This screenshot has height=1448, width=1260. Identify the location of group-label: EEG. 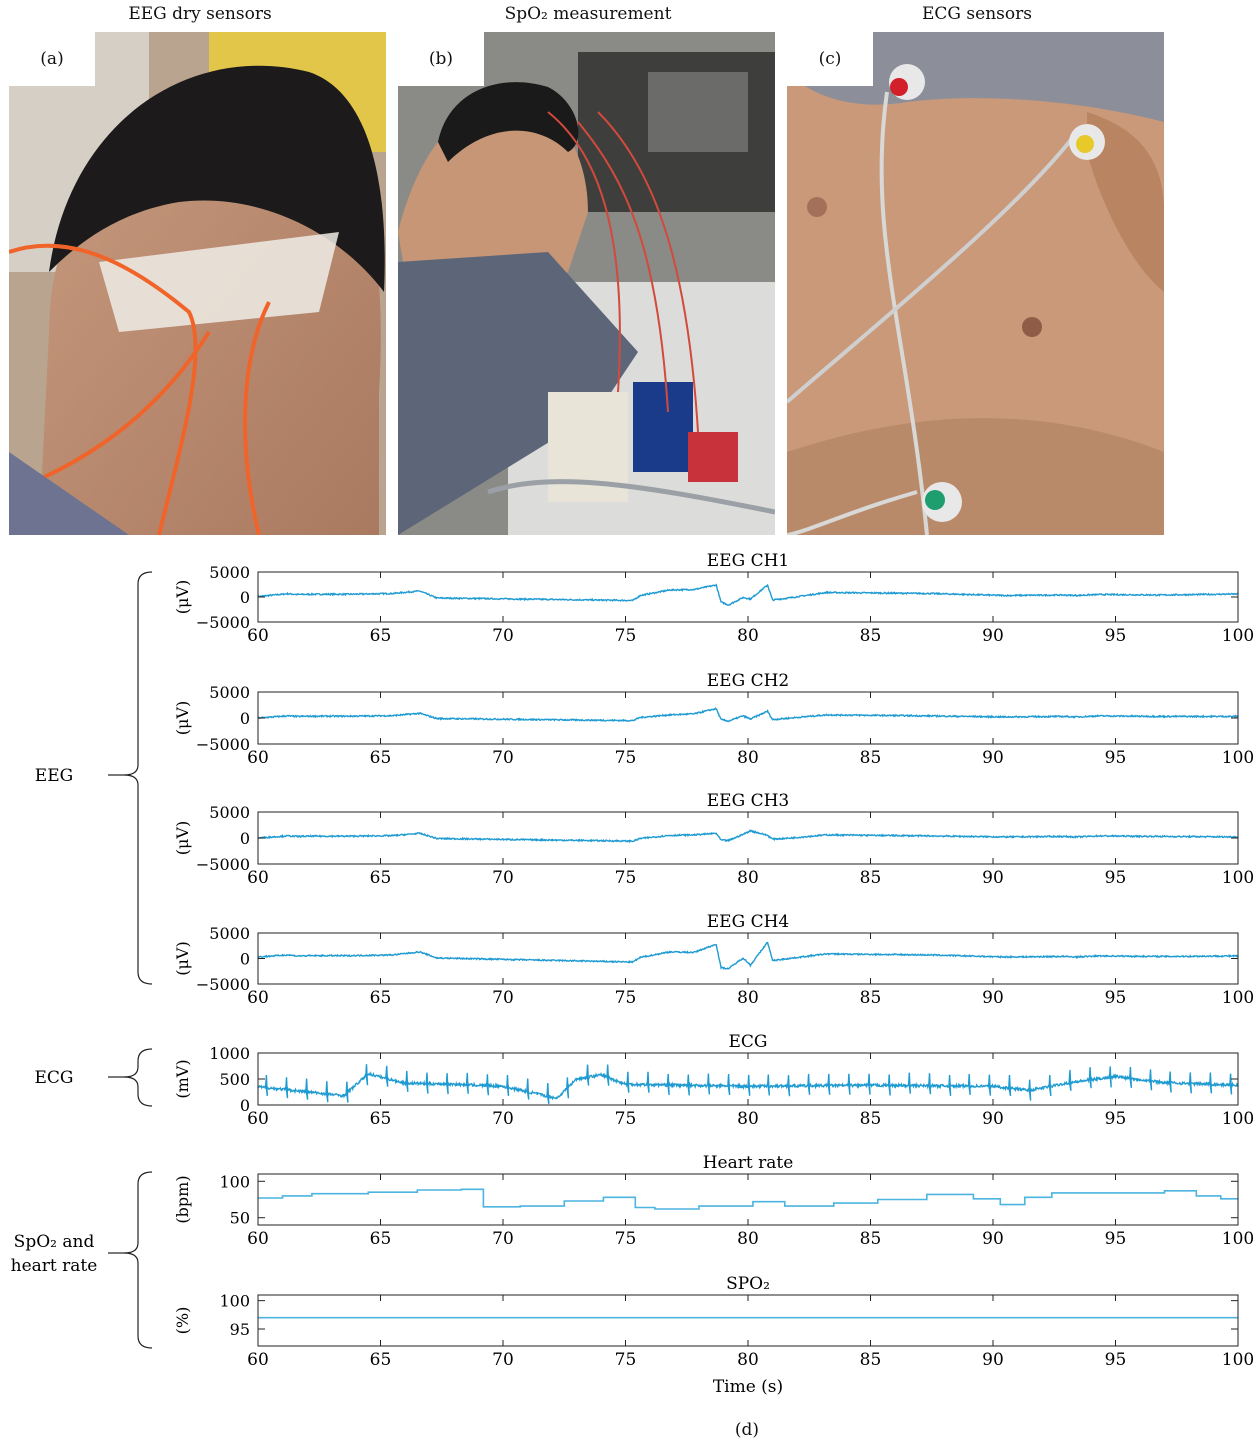
(54, 776).